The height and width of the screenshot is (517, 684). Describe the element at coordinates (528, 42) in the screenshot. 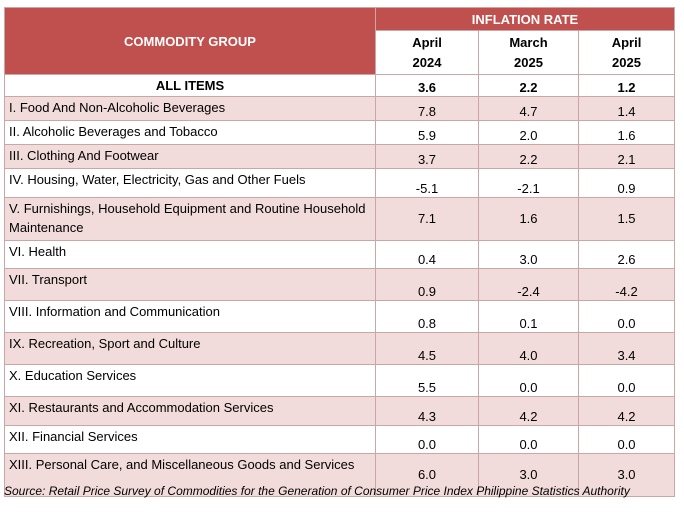

I see `period-month: March` at that location.